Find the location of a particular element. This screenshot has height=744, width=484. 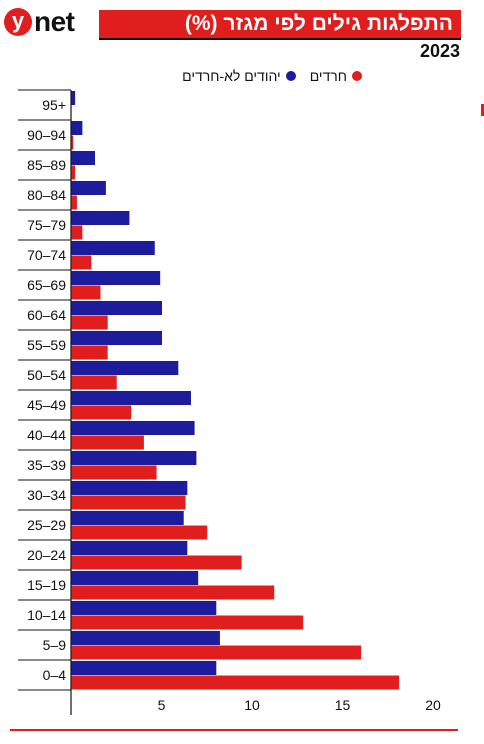

category-label: 85–89 is located at coordinates (46, 165).